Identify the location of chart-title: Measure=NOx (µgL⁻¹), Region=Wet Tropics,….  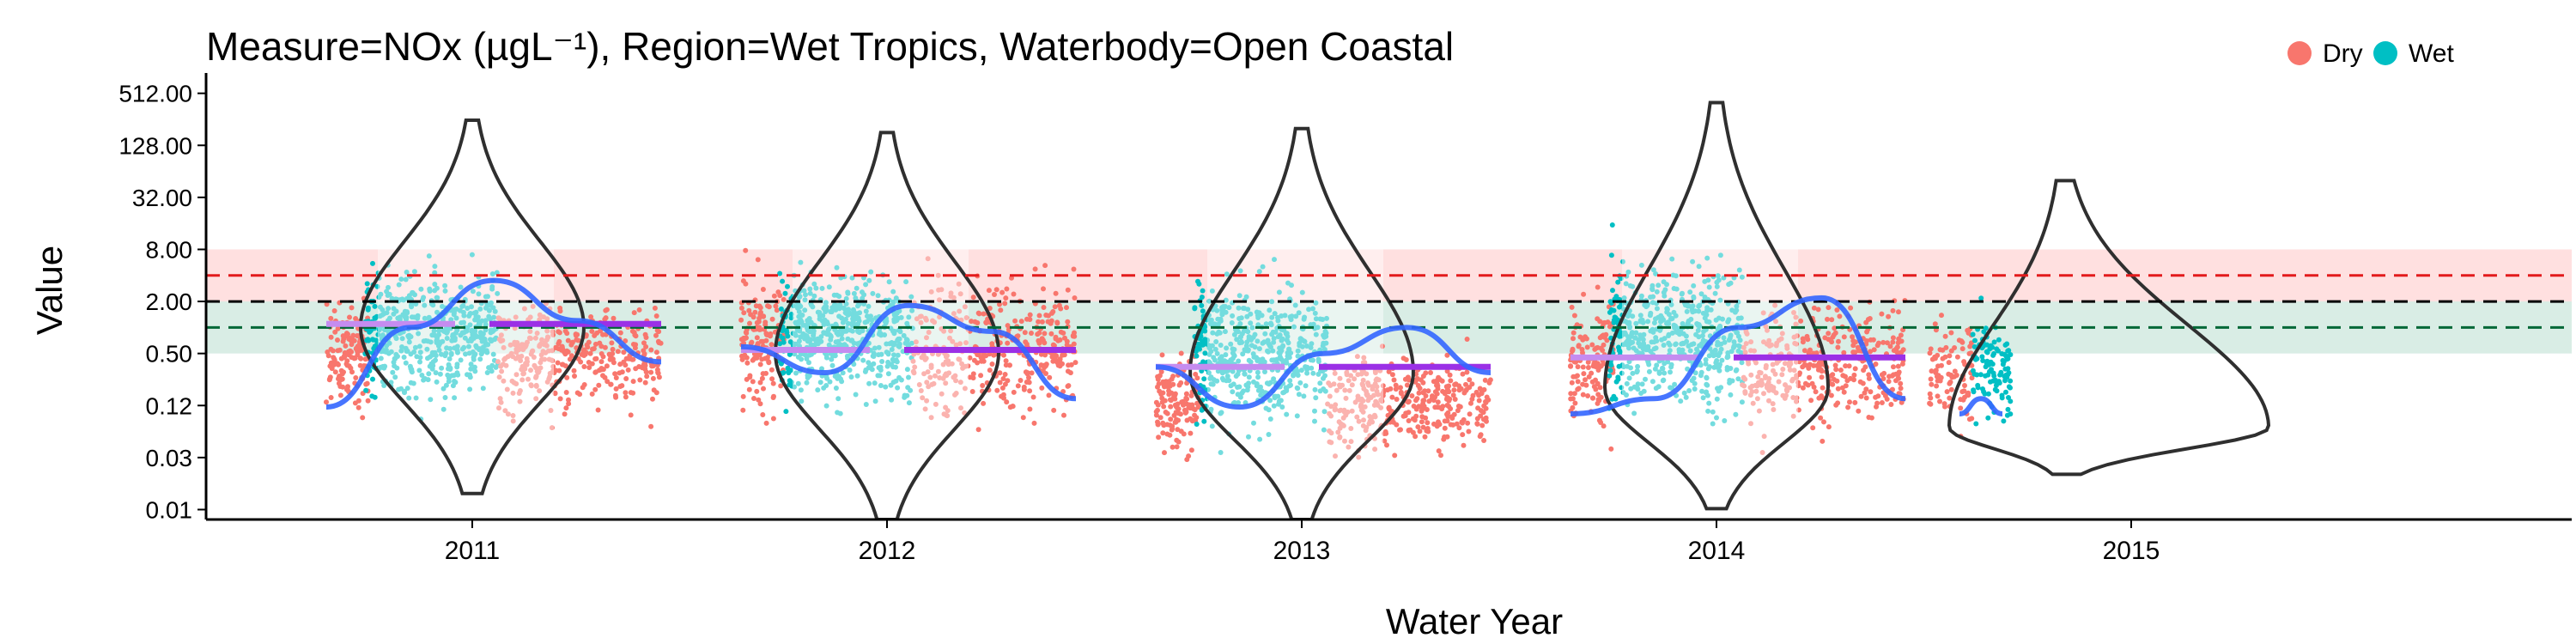
(830, 46).